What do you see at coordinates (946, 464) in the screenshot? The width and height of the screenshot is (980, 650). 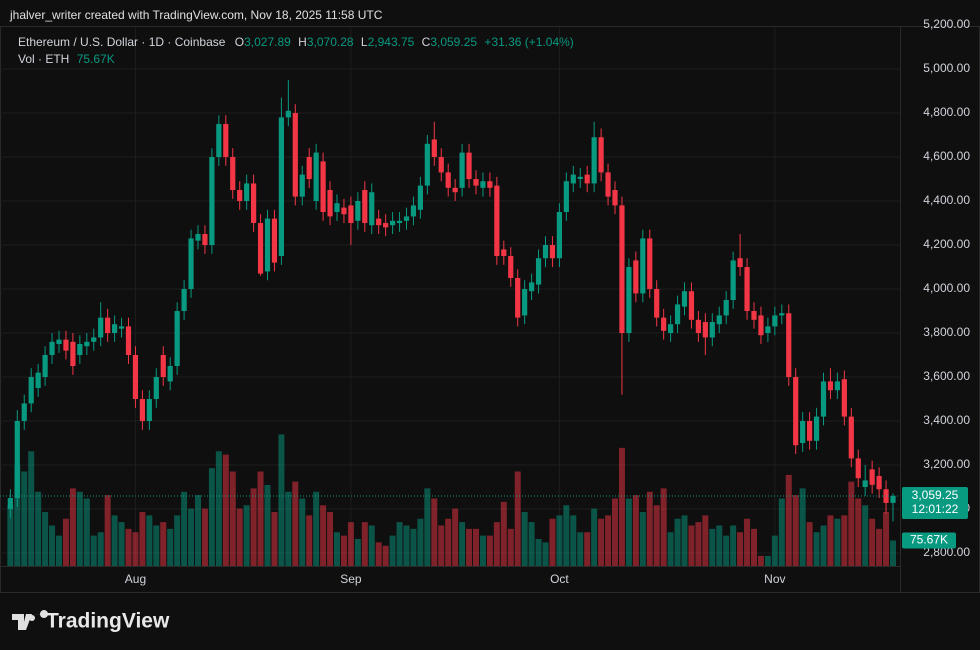 I see `y-tick-label: 3,200.00` at bounding box center [946, 464].